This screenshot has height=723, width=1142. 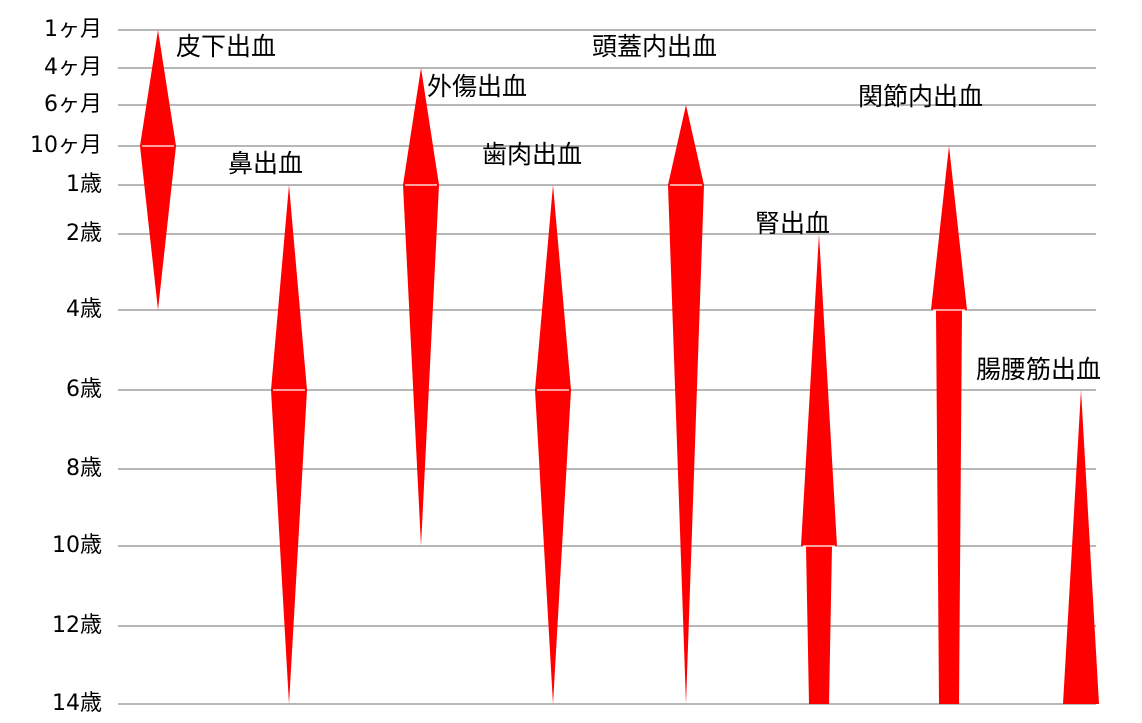 What do you see at coordinates (77, 545) in the screenshot?
I see `y-tick-label: 10歳` at bounding box center [77, 545].